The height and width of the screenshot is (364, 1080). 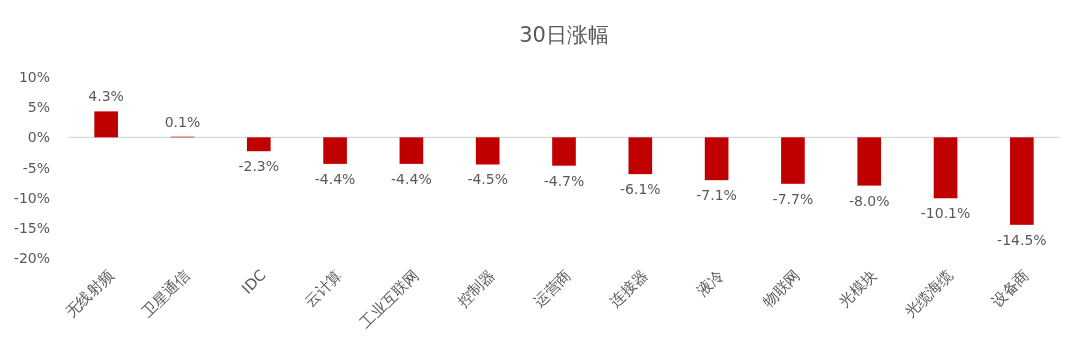 What do you see at coordinates (487, 179) in the screenshot?
I see `value-label: -4.5%` at bounding box center [487, 179].